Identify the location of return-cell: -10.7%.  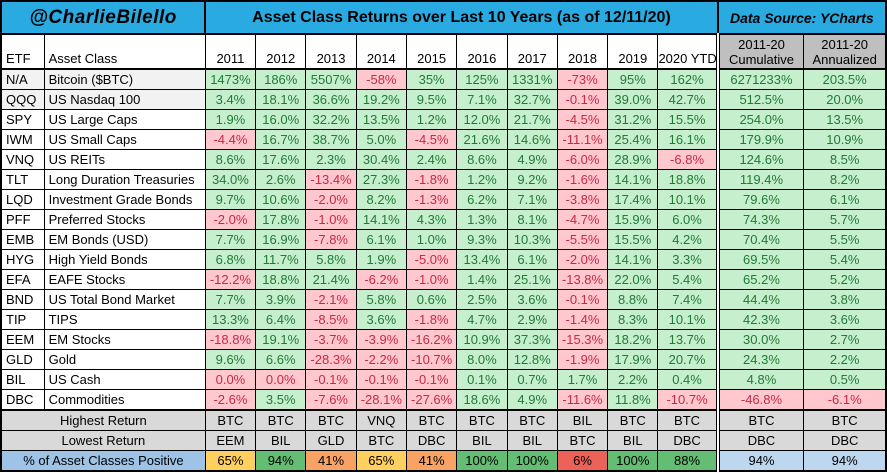
(431, 359).